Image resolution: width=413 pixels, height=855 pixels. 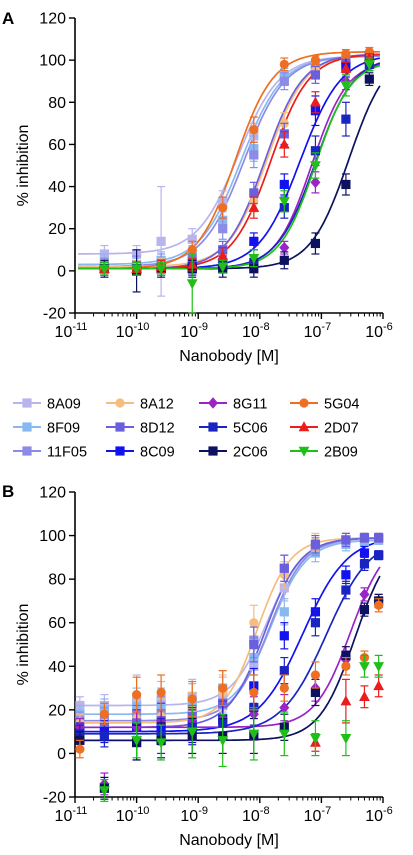 I want to click on legend-marker-5g04, so click(x=304, y=403).